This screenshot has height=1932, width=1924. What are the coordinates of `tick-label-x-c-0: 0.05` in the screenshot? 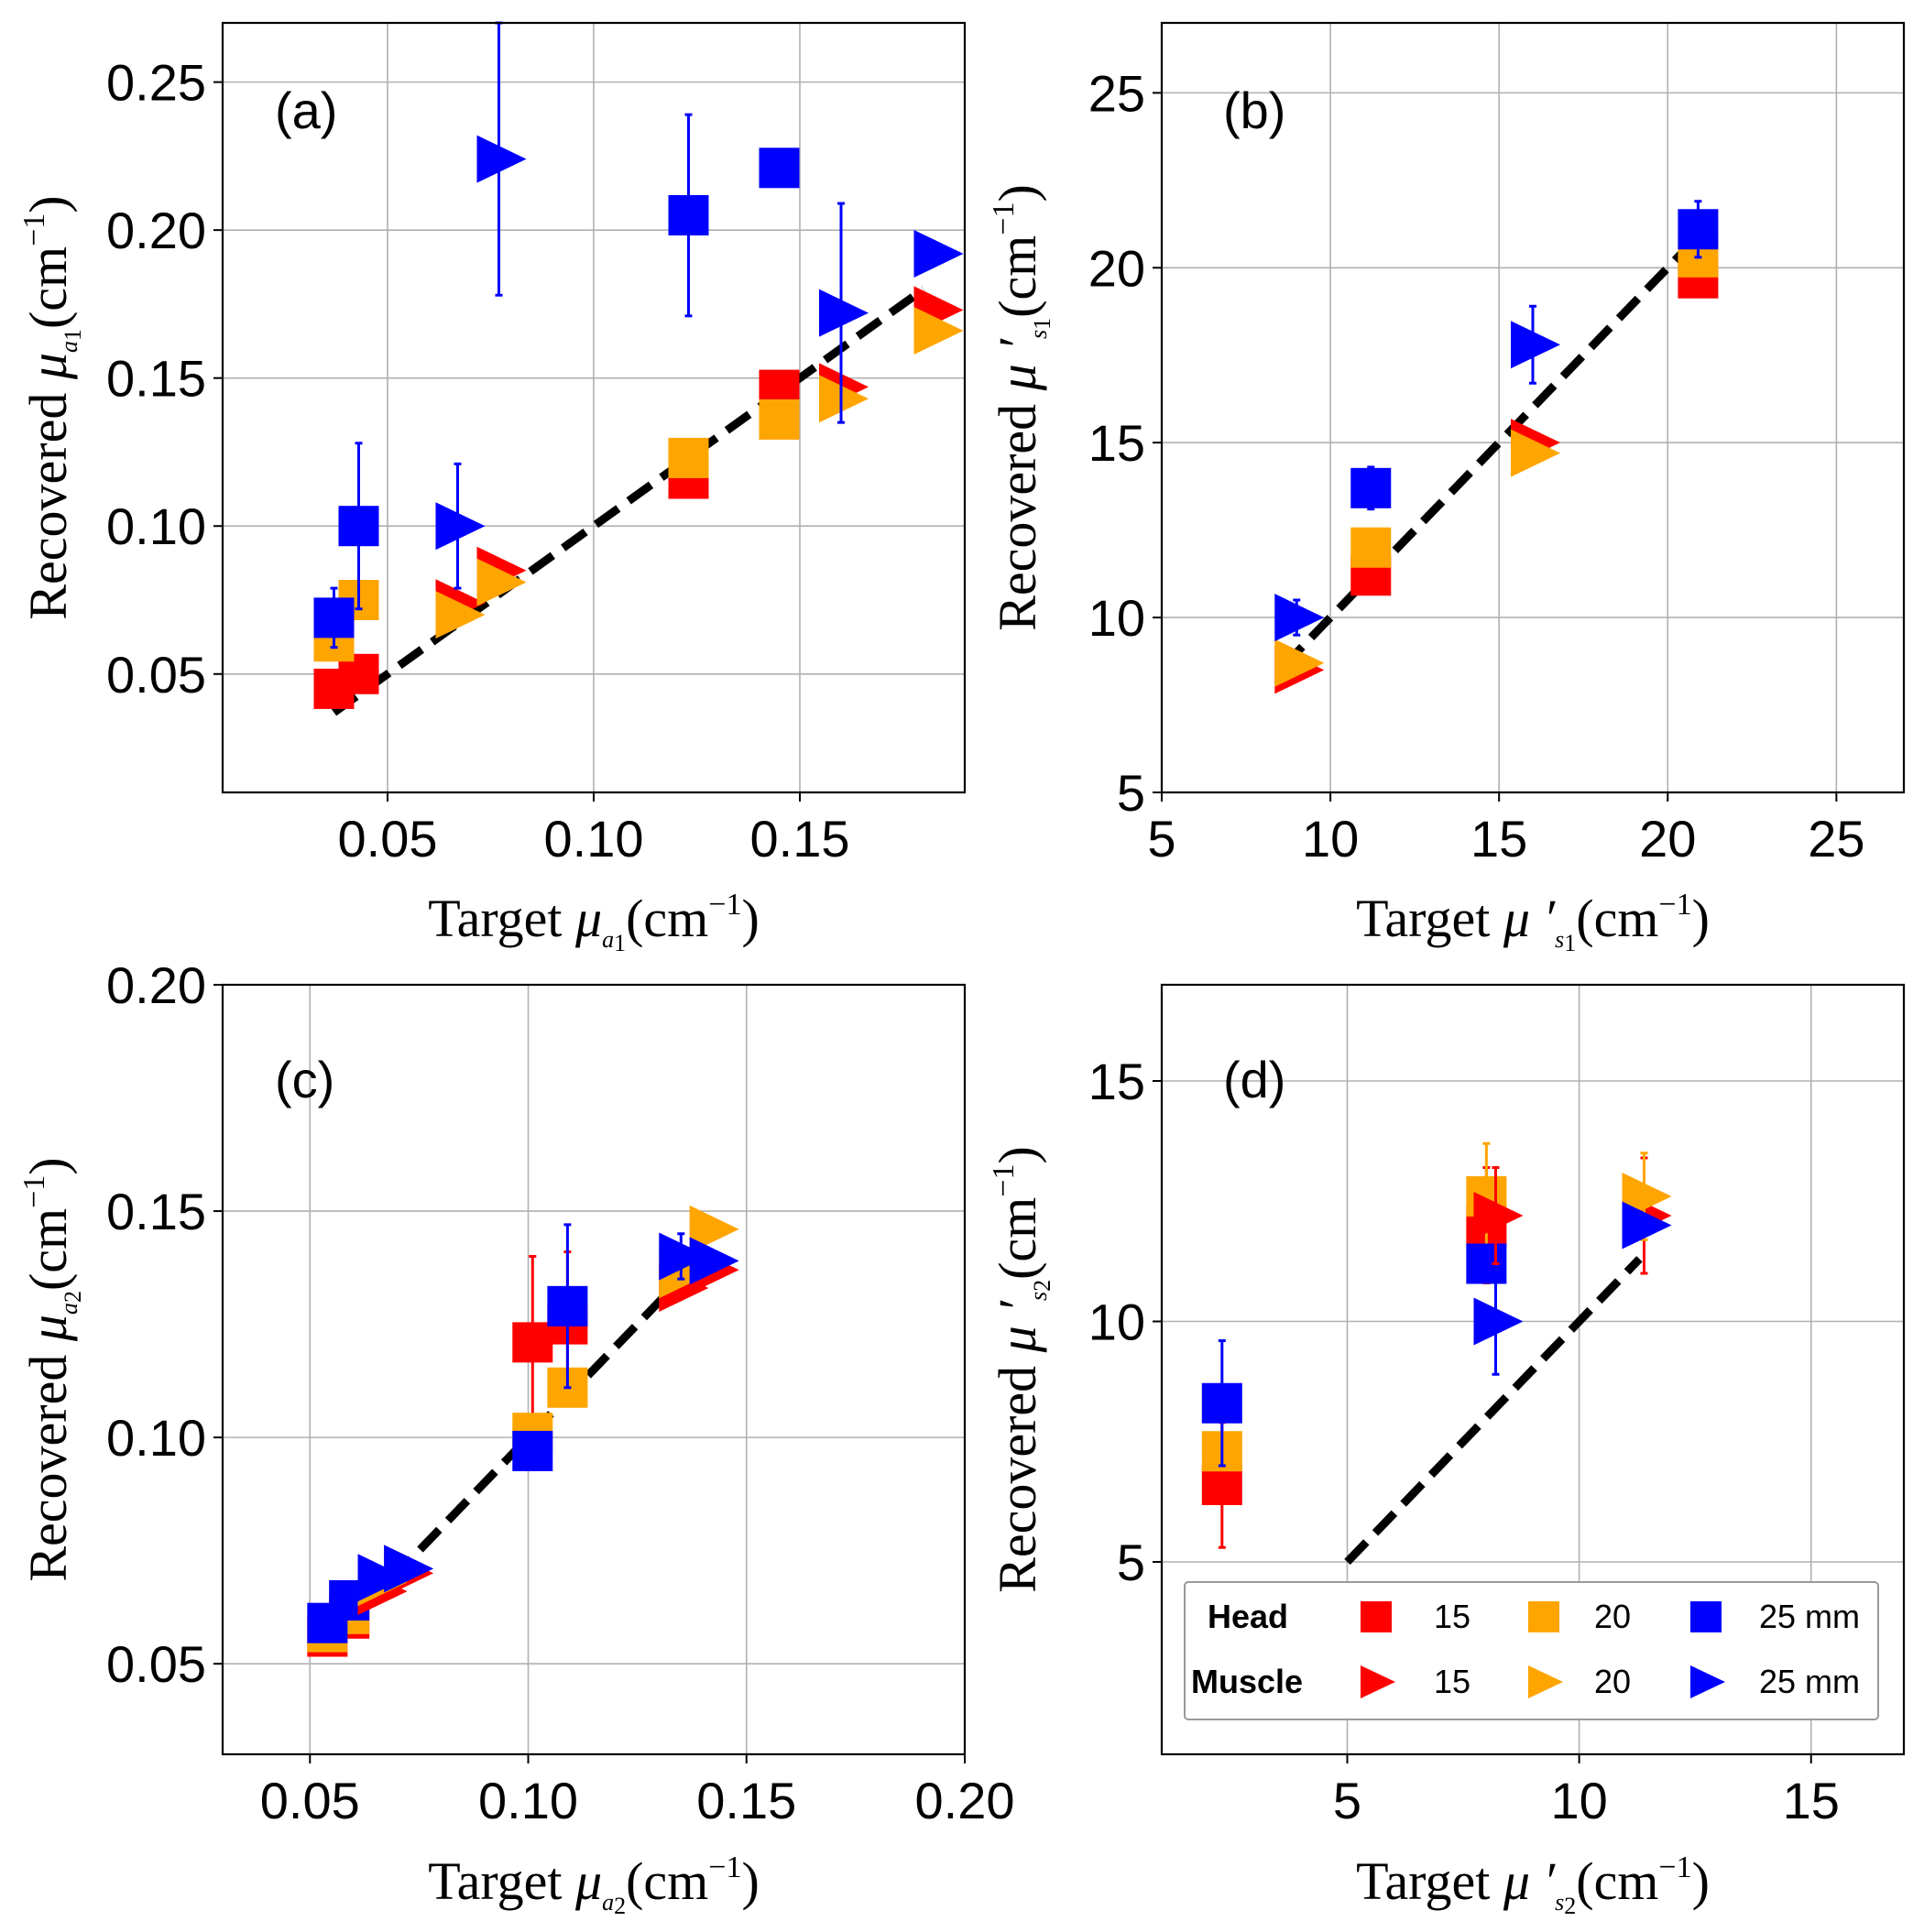 It's located at (310, 1801).